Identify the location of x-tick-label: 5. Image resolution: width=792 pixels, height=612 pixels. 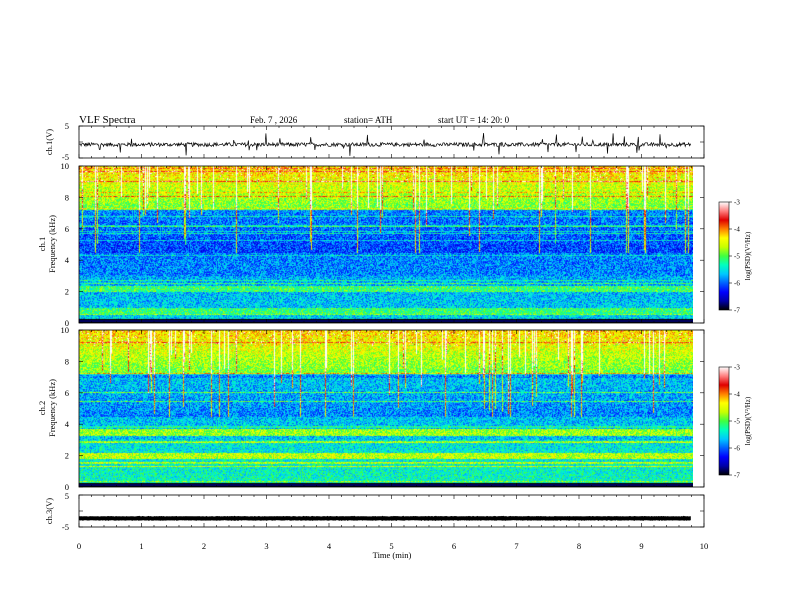
(391, 546).